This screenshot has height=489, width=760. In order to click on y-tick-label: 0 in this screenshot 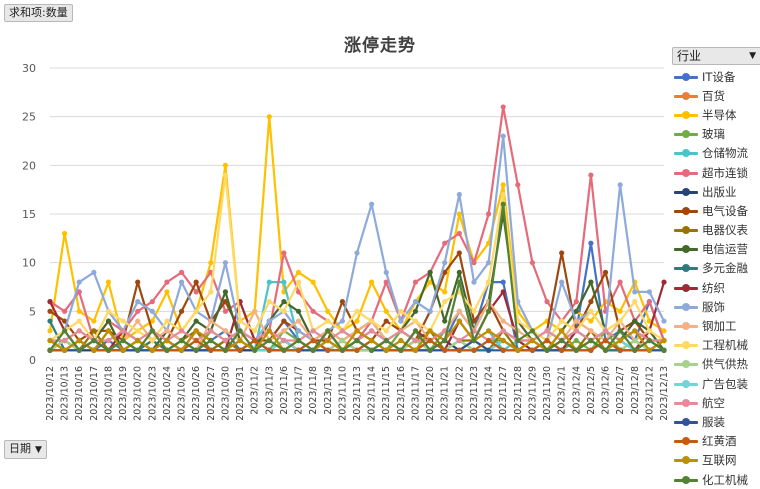, I will do `click(32, 360)`.